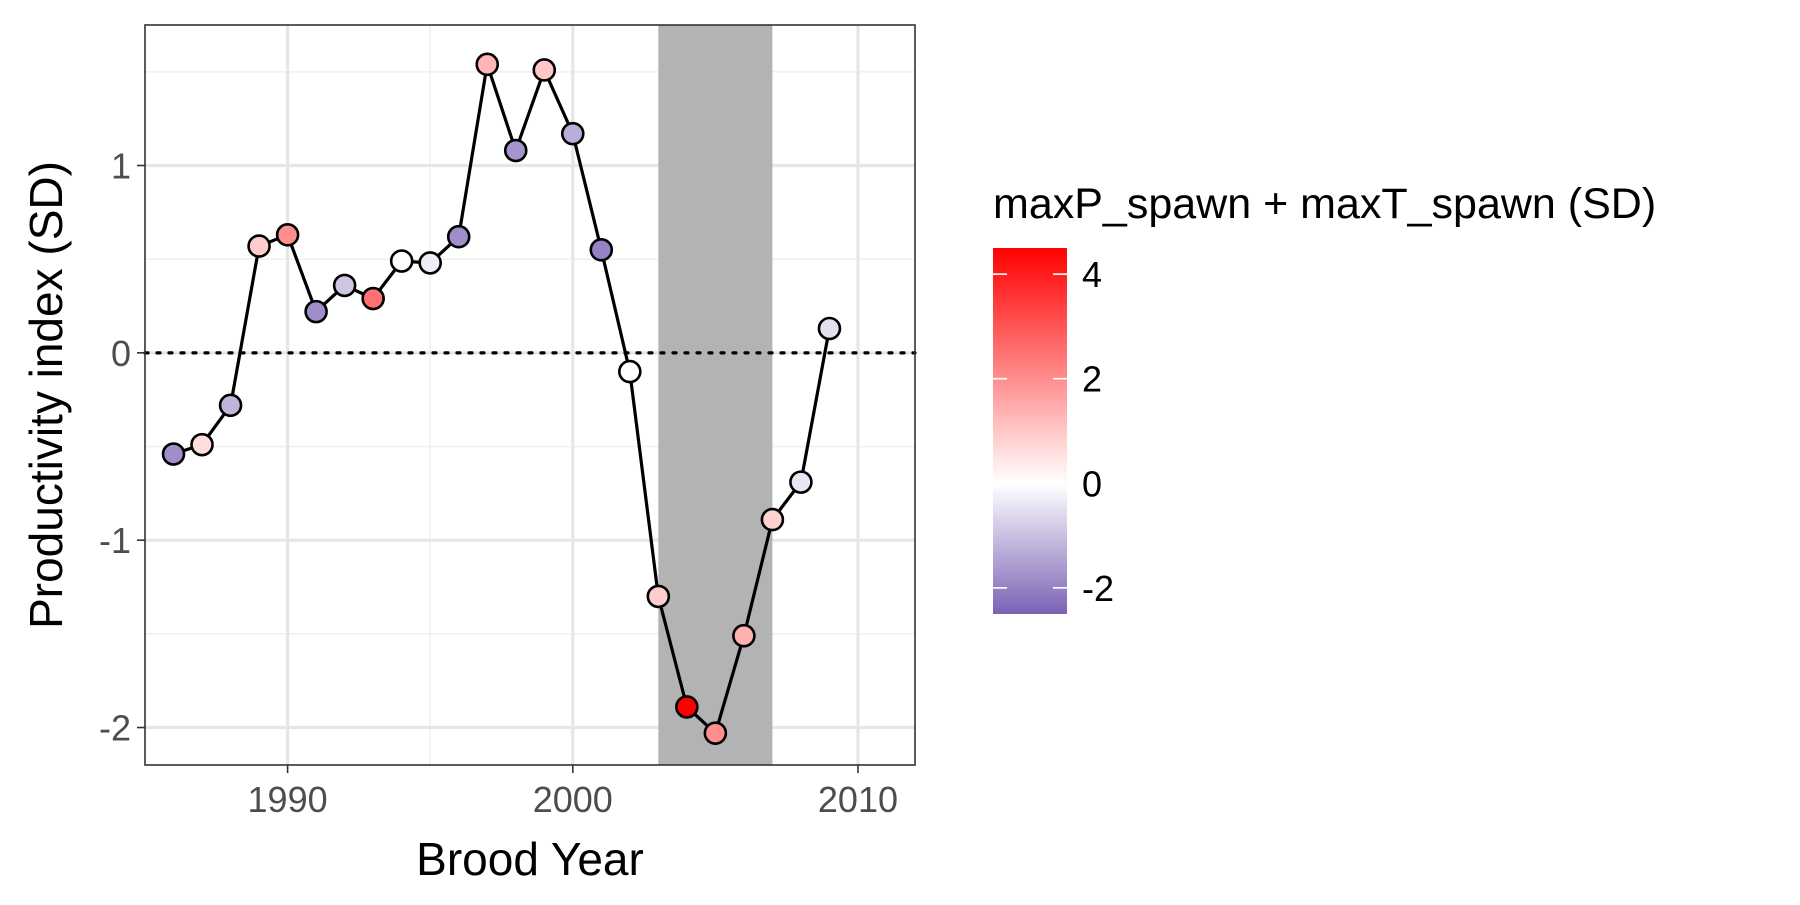 Image resolution: width=1800 pixels, height=905 pixels. Describe the element at coordinates (1324, 204) in the screenshot. I see `colorbar-title: maxP_spawn + maxT_spawn (SD)` at that location.